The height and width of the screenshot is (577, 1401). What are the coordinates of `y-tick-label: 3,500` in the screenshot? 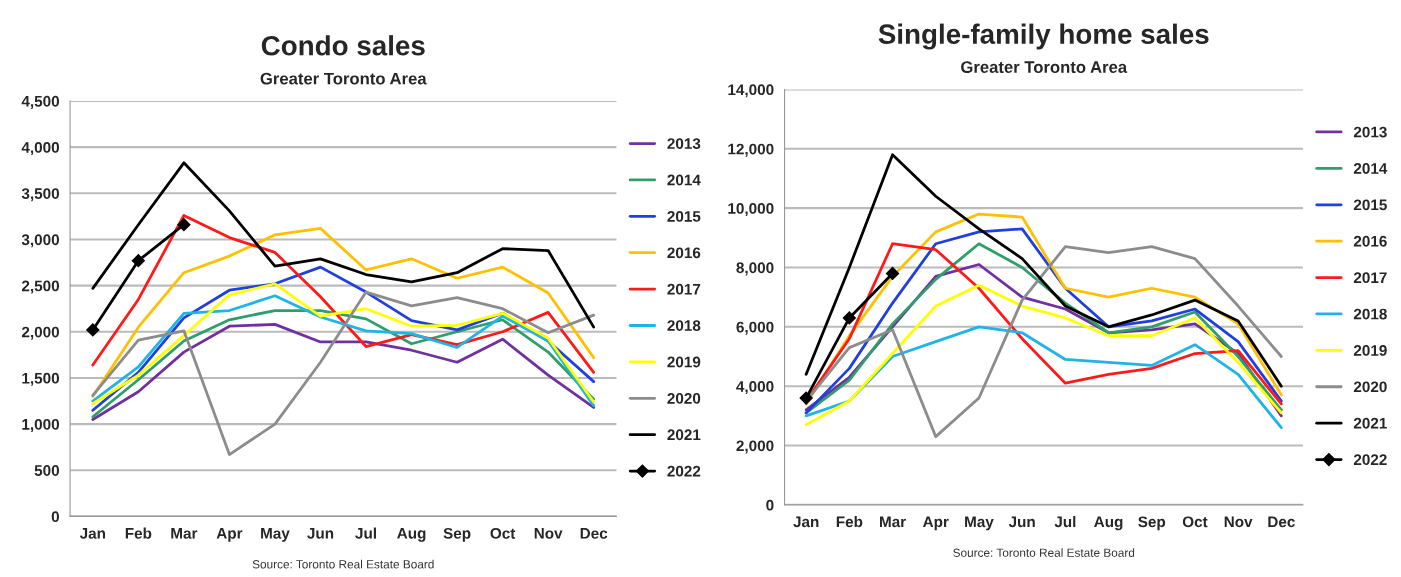 It's located at (40, 195).